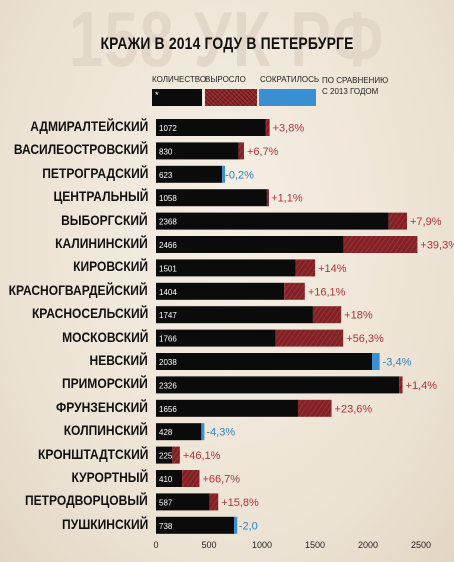 The width and height of the screenshot is (454, 562). What do you see at coordinates (422, 386) in the screenshot?
I see `change-label: +1,4%` at bounding box center [422, 386].